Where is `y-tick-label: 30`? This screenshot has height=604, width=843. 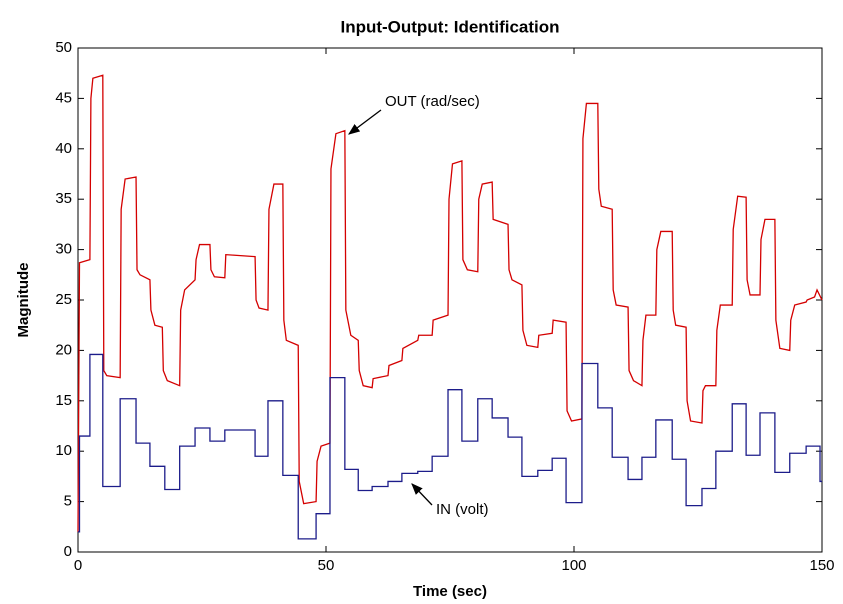
y-tick-label: 30 is located at coordinates (63, 249).